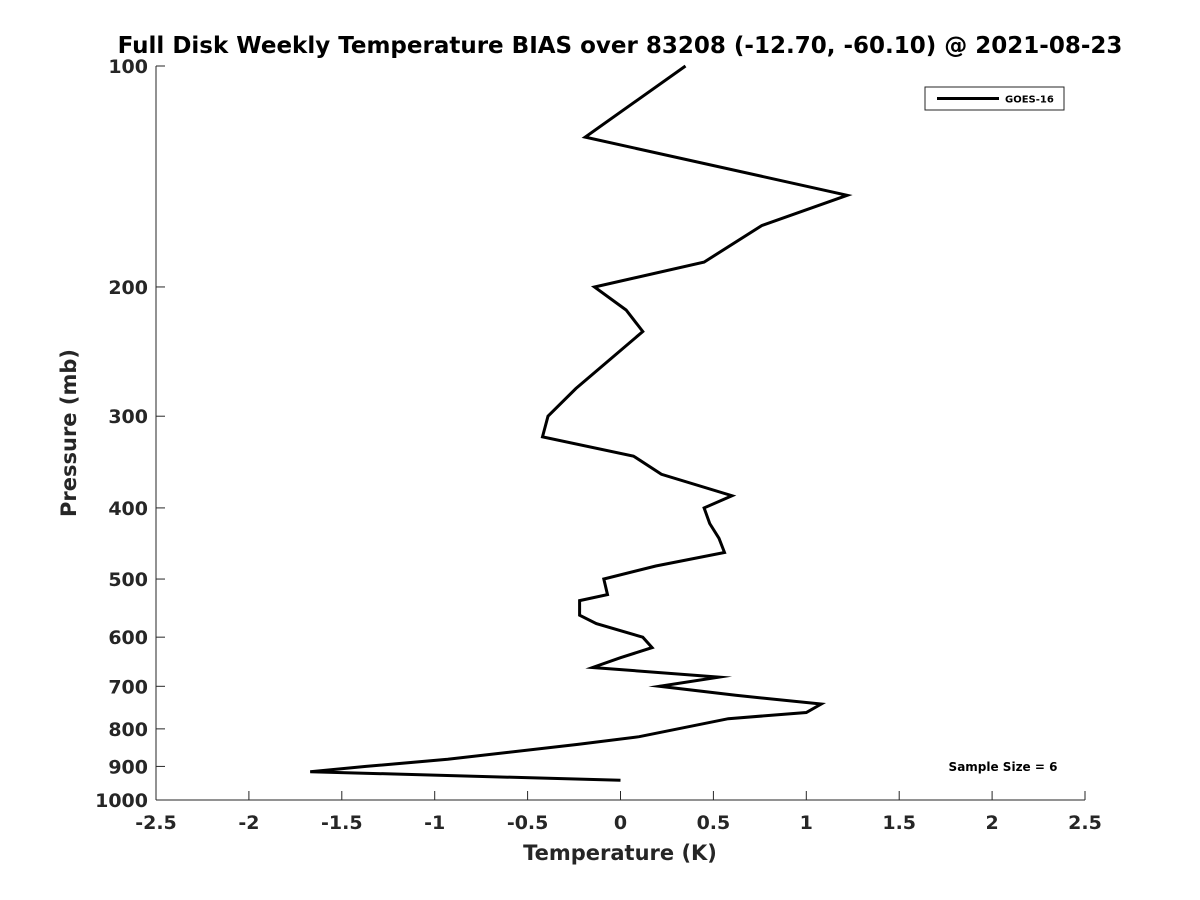  What do you see at coordinates (1029, 100) in the screenshot?
I see `legend-label: GOES-16` at bounding box center [1029, 100].